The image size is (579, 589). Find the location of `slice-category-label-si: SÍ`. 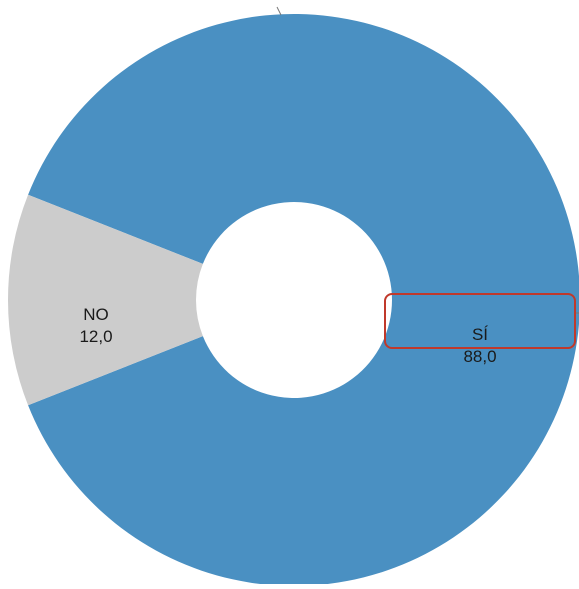

slice-category-label-si: SÍ is located at coordinates (480, 334).